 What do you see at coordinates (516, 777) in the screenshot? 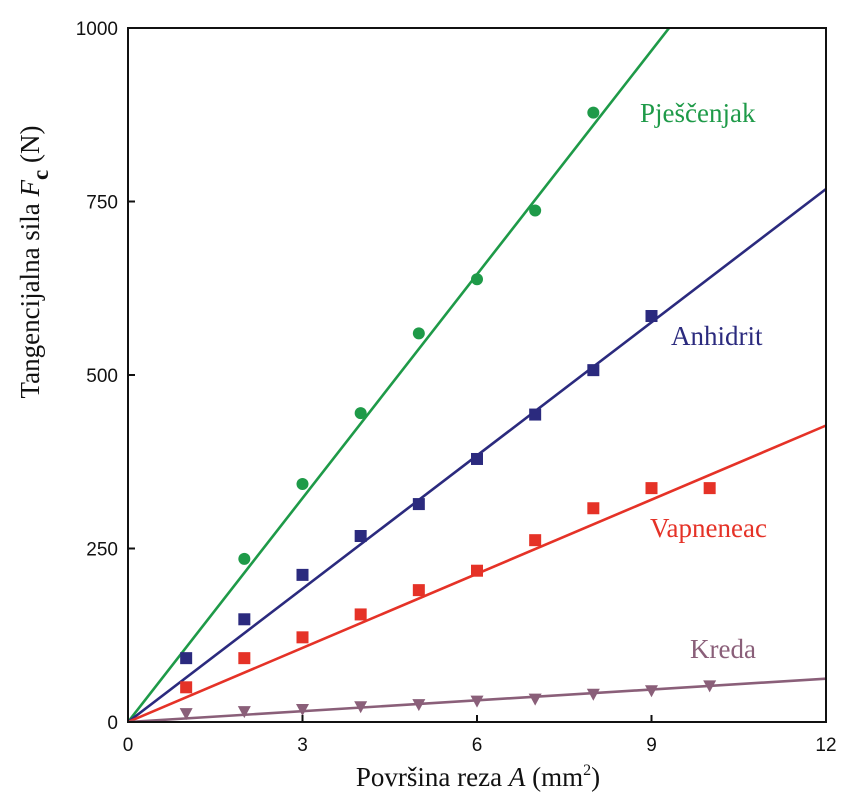
I see `x-axis-variable: A` at bounding box center [516, 777].